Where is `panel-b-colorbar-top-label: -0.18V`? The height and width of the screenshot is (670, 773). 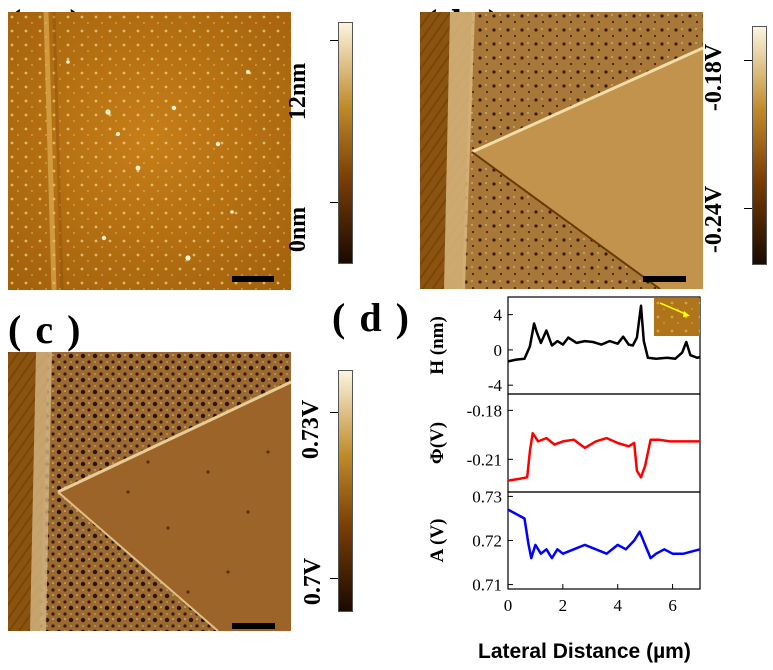 panel-b-colorbar-top-label: -0.18V is located at coordinates (714, 77).